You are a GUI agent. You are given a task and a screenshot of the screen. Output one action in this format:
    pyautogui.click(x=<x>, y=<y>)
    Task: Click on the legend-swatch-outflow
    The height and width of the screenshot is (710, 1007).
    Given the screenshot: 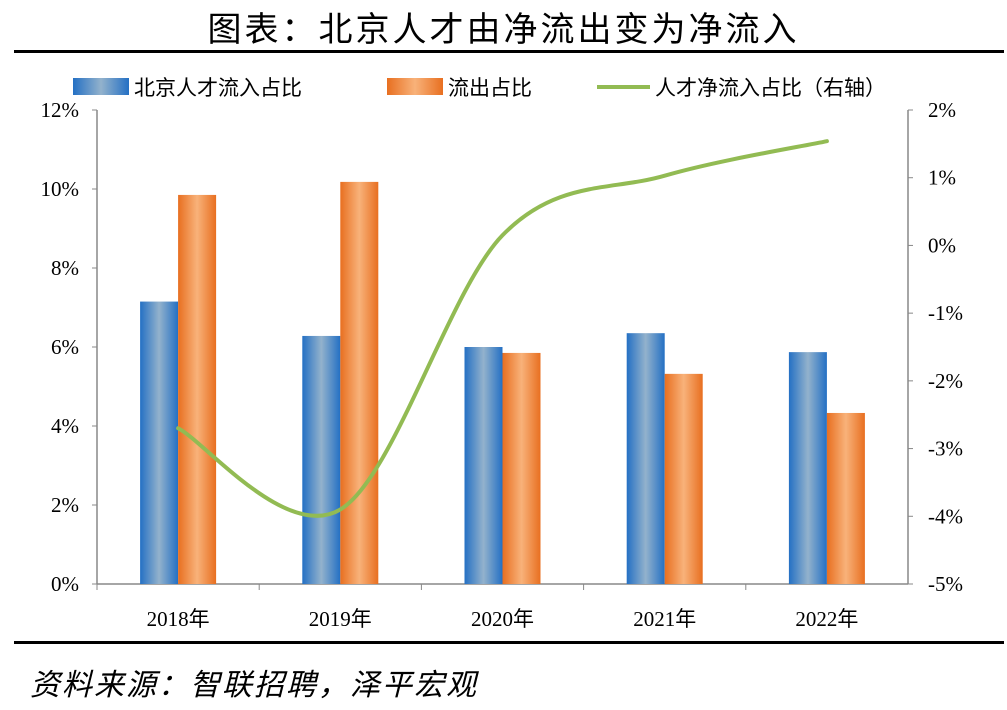 What is the action you would take?
    pyautogui.click(x=415, y=86)
    